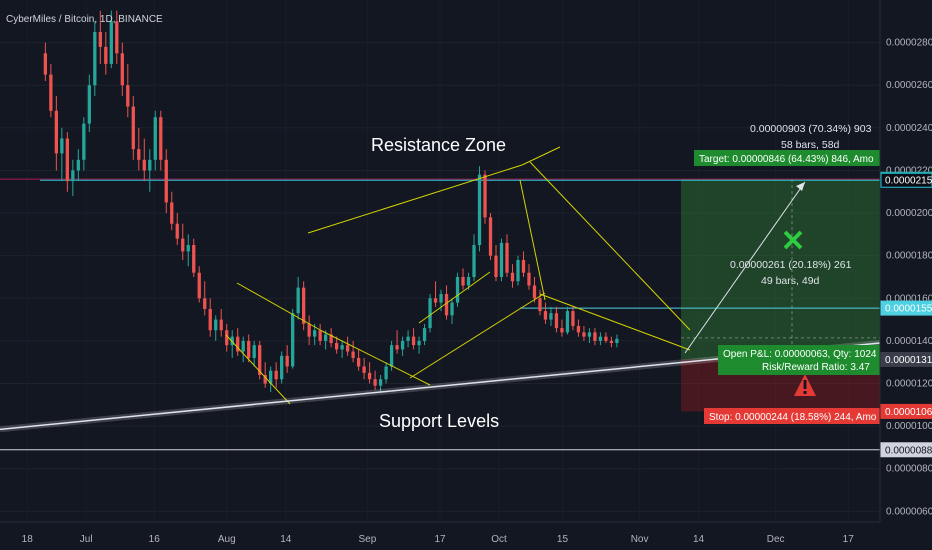 This screenshot has width=932, height=550. What do you see at coordinates (563, 539) in the screenshot?
I see `x-tick-label: 15` at bounding box center [563, 539].